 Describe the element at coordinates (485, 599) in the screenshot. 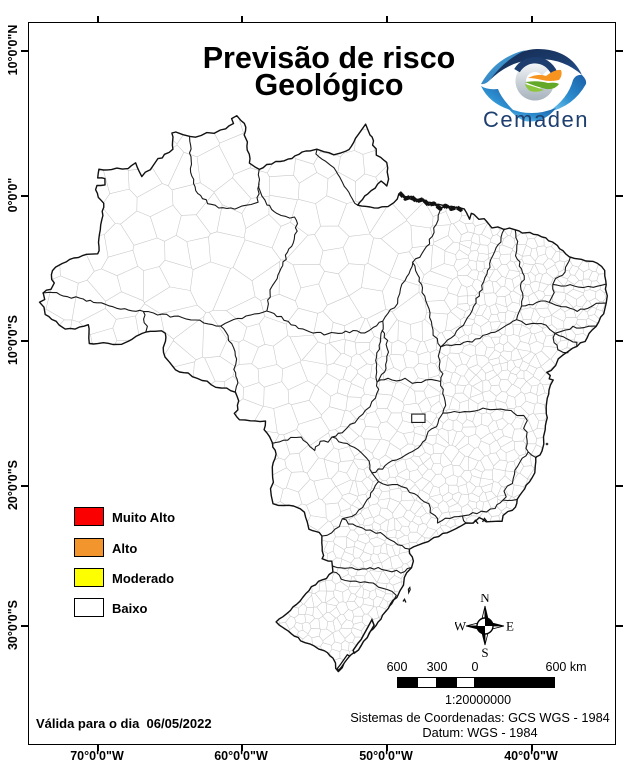

I see `svg-text: N` at that location.